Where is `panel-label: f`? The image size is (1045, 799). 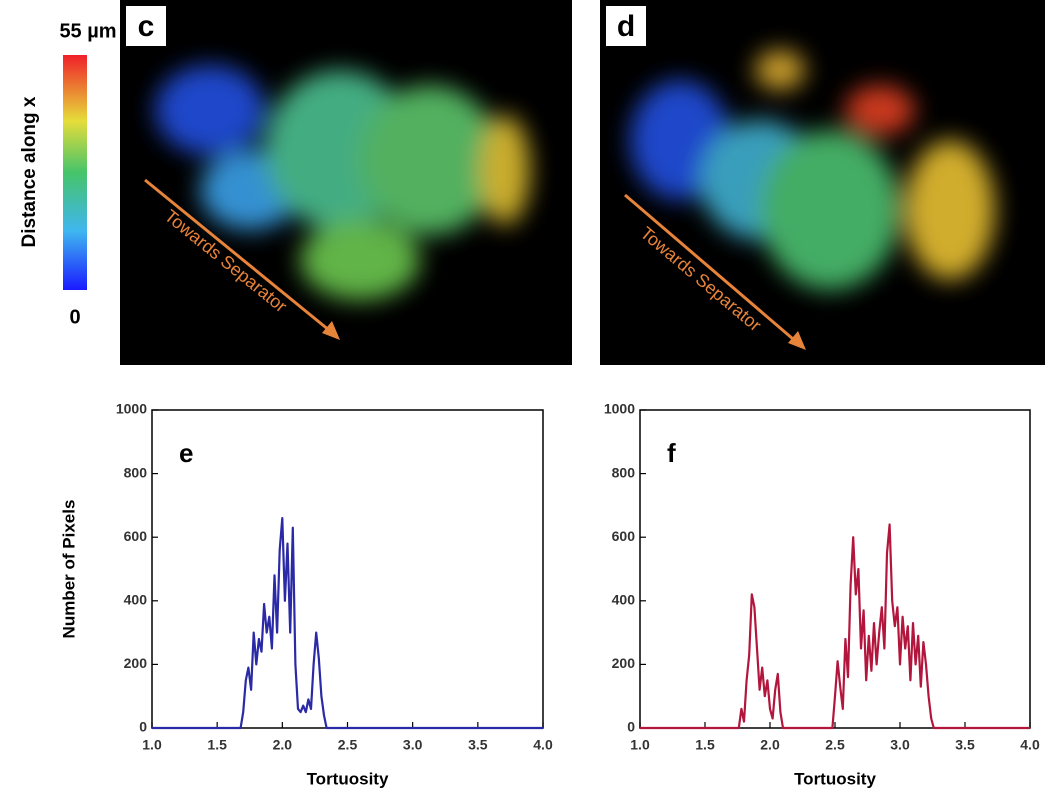
panel-label: f is located at coordinates (671, 453).